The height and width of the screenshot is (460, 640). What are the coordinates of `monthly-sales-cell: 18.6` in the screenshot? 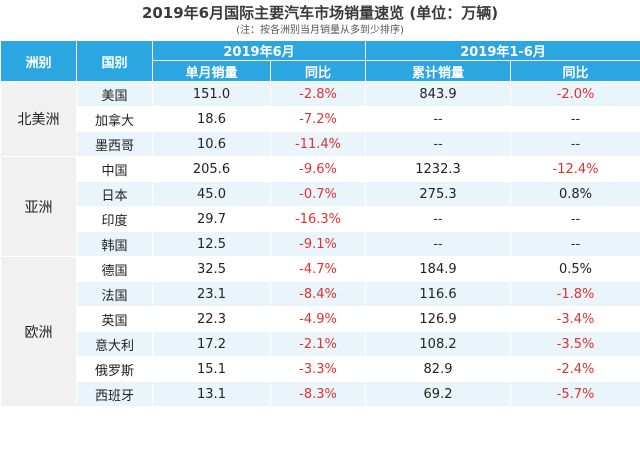 It's located at (211, 119).